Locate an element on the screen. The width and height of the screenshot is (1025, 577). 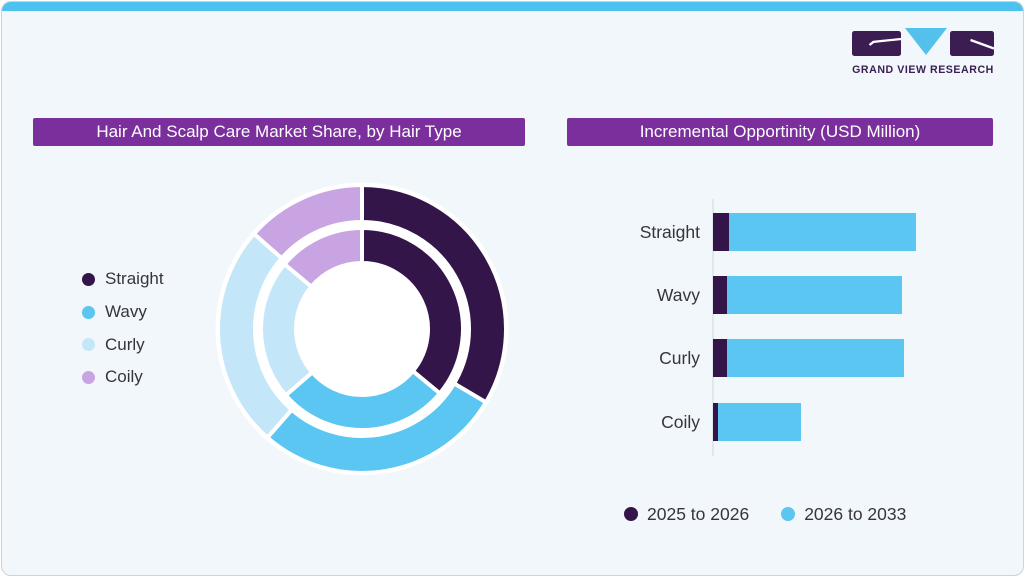
bar-category-label-curly: Curly is located at coordinates (679, 358).